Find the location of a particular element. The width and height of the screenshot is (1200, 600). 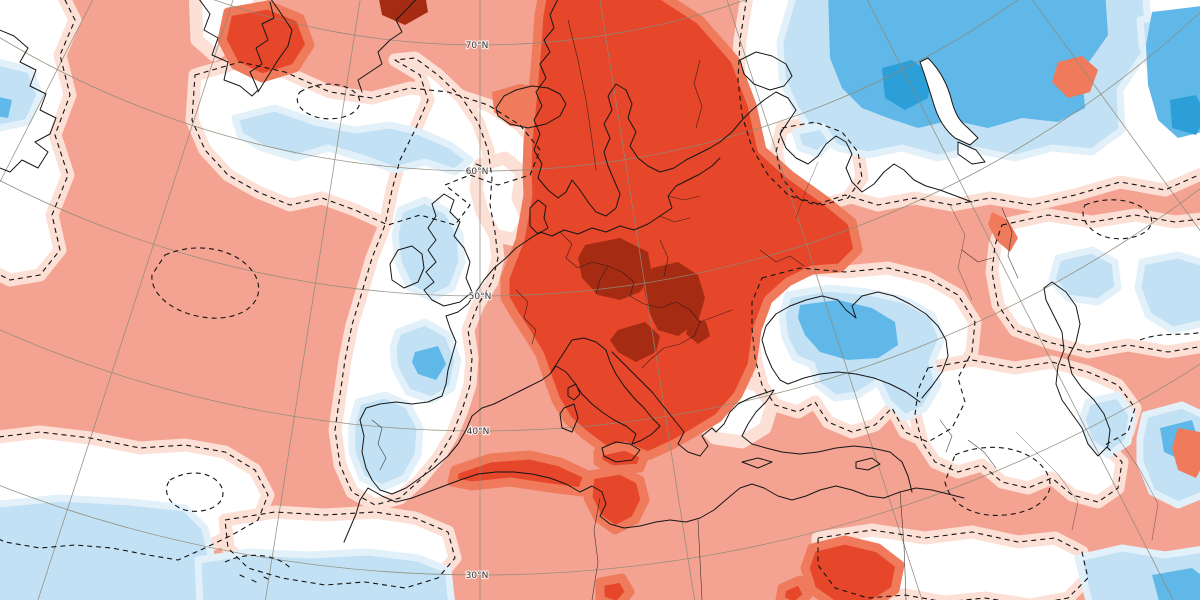

anatolia-levant-coastline is located at coordinates (827, 441).